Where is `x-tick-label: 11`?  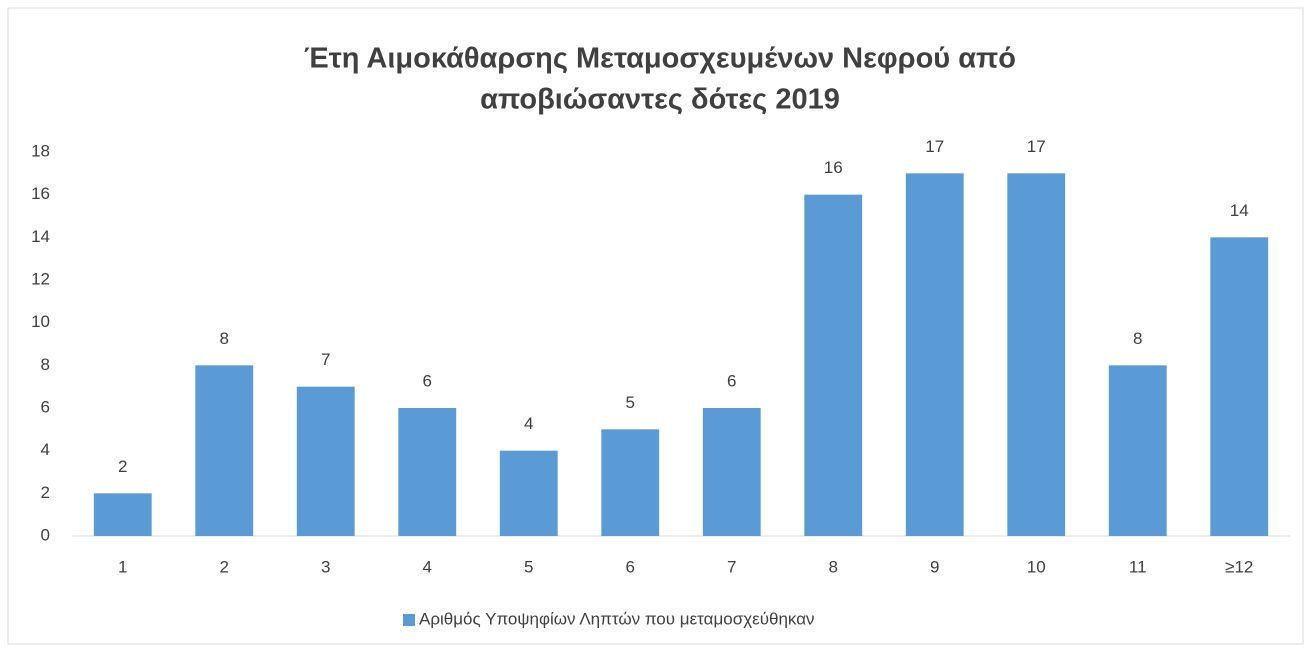 x-tick-label: 11 is located at coordinates (1138, 566).